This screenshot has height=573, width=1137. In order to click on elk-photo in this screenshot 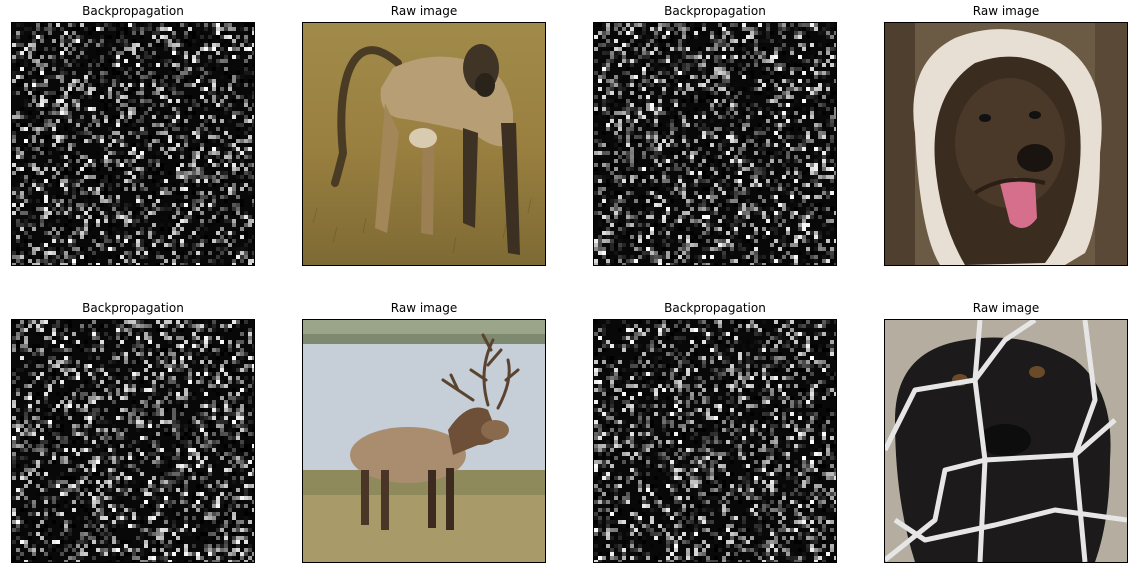, I will do `click(424, 441)`.